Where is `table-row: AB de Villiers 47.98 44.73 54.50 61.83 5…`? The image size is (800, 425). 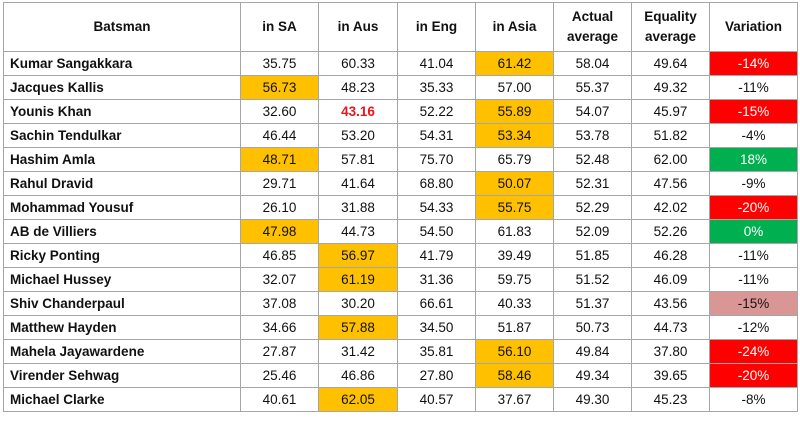
table-row: AB de Villiers 47.98 44.73 54.50 61.83 5… is located at coordinates (400, 231).